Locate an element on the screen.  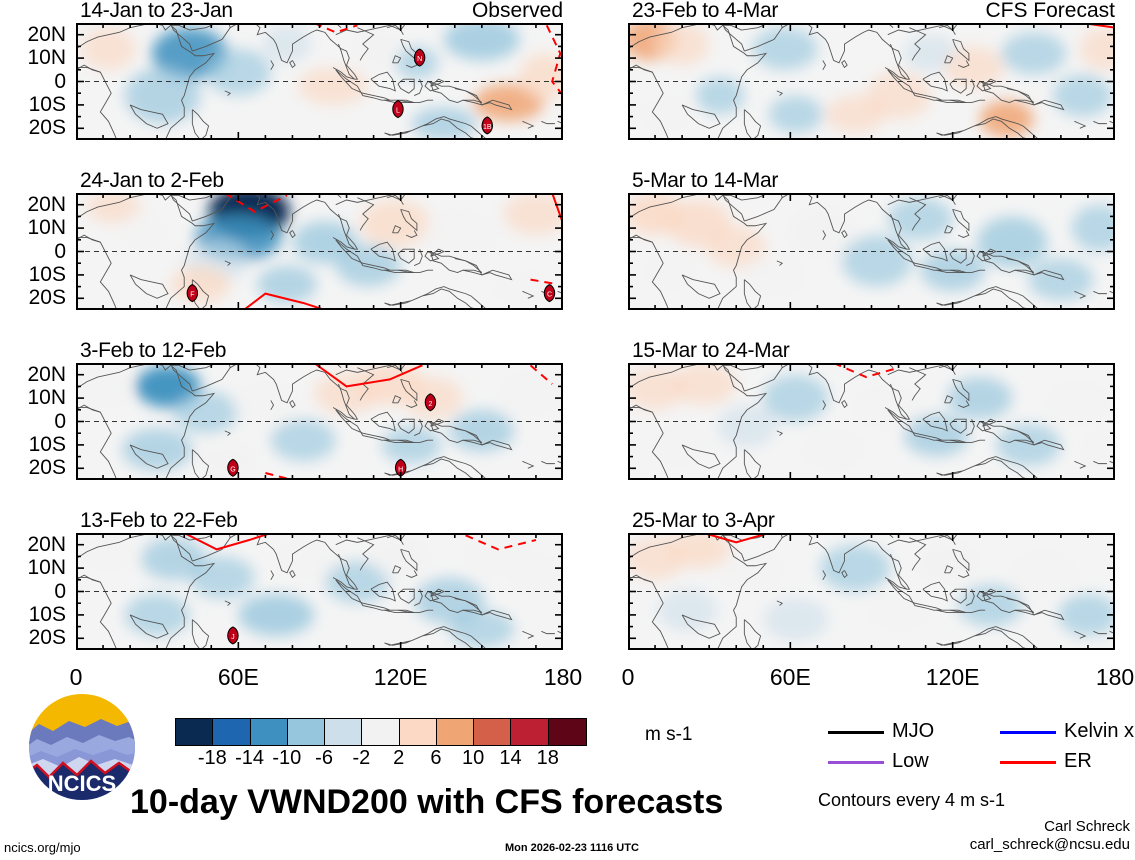
colorbar-tick-label: -18 is located at coordinates (212, 758).